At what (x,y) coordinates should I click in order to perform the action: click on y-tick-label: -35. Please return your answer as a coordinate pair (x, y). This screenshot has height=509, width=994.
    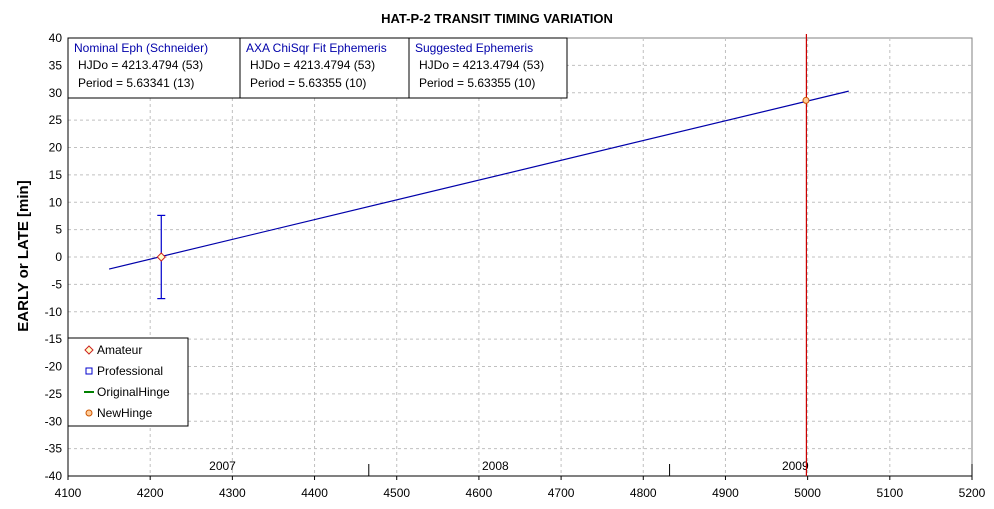
    Looking at the image, I should click on (54, 449).